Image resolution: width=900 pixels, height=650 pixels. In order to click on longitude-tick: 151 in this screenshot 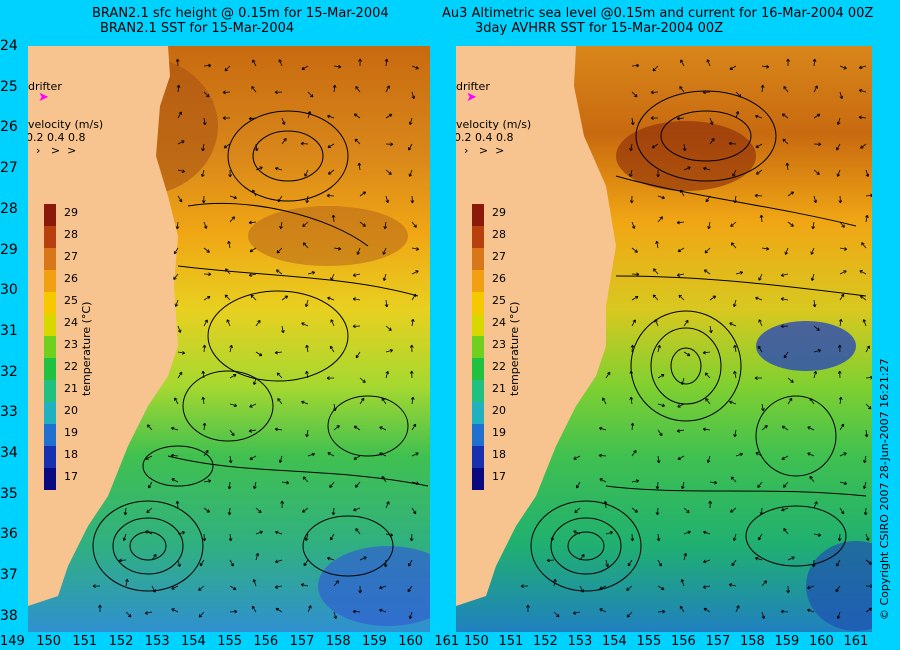, I will do `click(85, 641)`.